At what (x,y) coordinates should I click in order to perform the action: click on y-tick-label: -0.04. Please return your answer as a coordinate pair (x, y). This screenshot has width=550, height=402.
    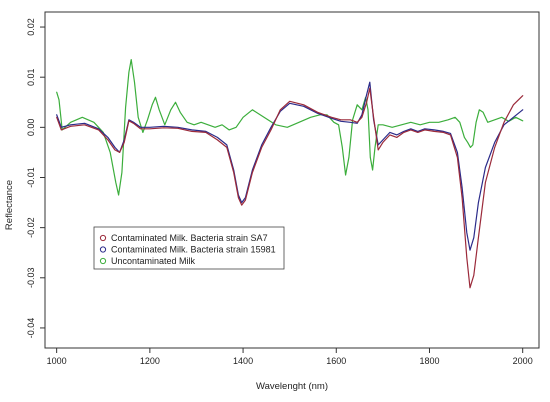
    Looking at the image, I should click on (31, 328).